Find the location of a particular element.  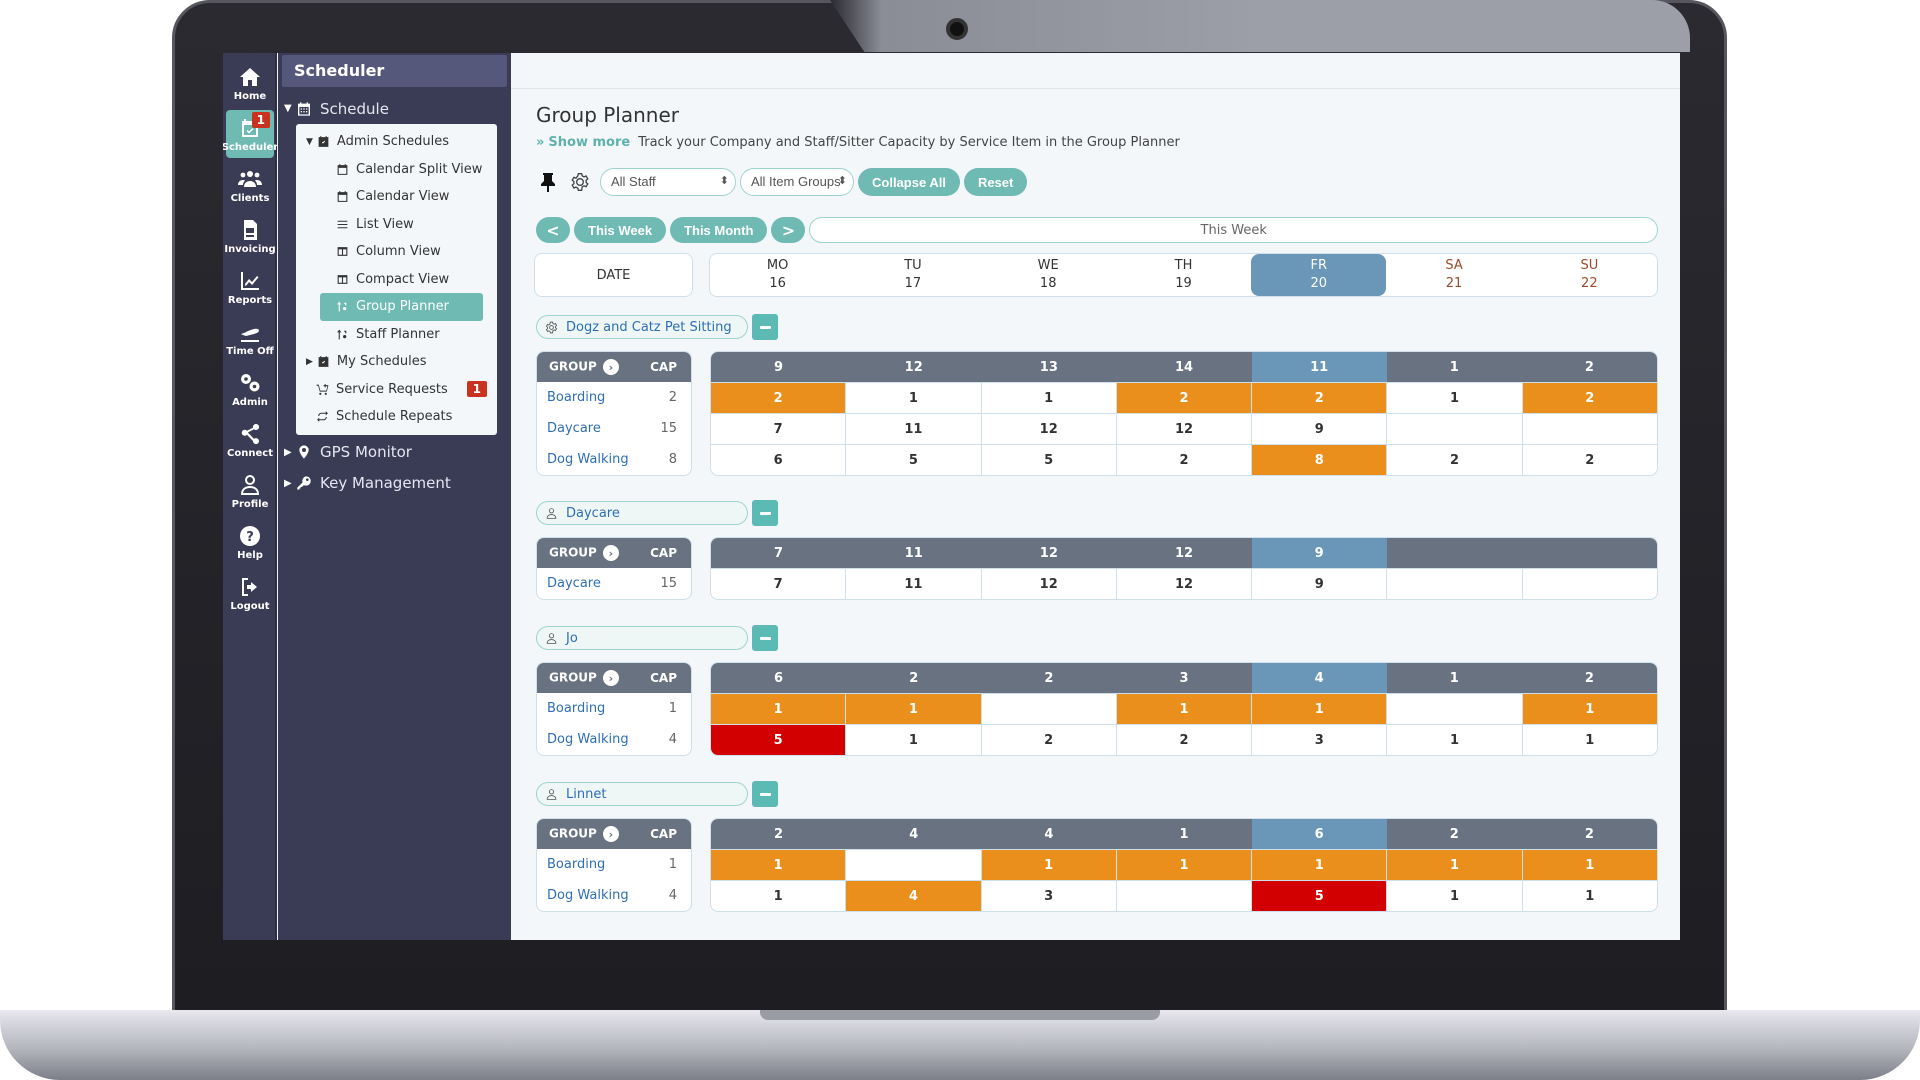

show-more-link: Show more is located at coordinates (589, 142).